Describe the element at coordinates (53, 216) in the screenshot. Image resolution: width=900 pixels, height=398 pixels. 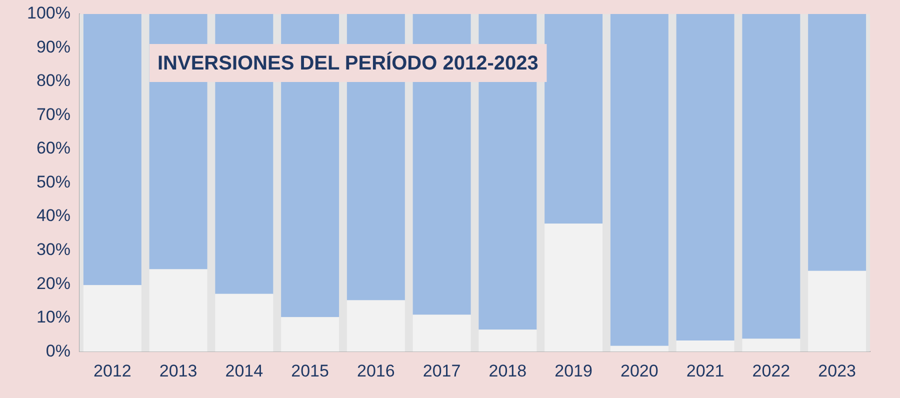
I see `y-tick-label: 40%` at that location.